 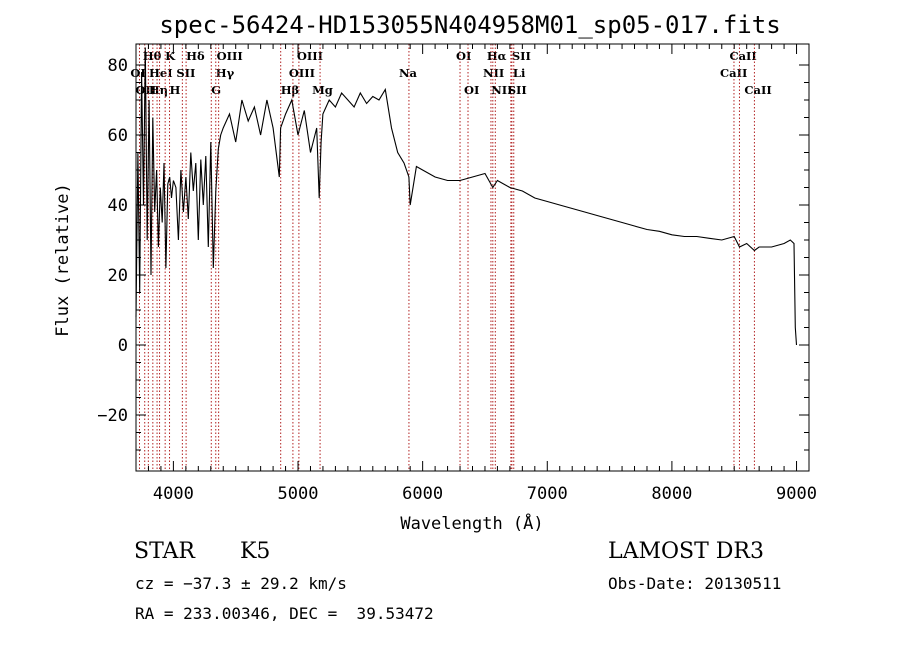 What do you see at coordinates (517, 90) in the screenshot?
I see `line-label-25: SII` at bounding box center [517, 90].